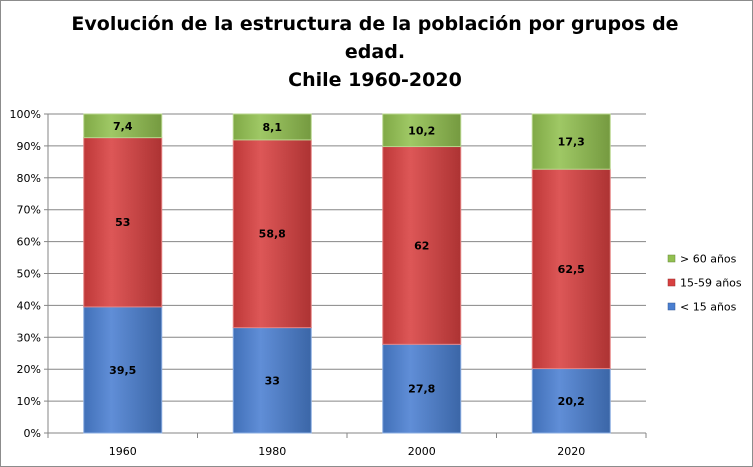 This screenshot has width=753, height=467. What do you see at coordinates (29, 210) in the screenshot?
I see `y-tick-label: 70%` at bounding box center [29, 210].